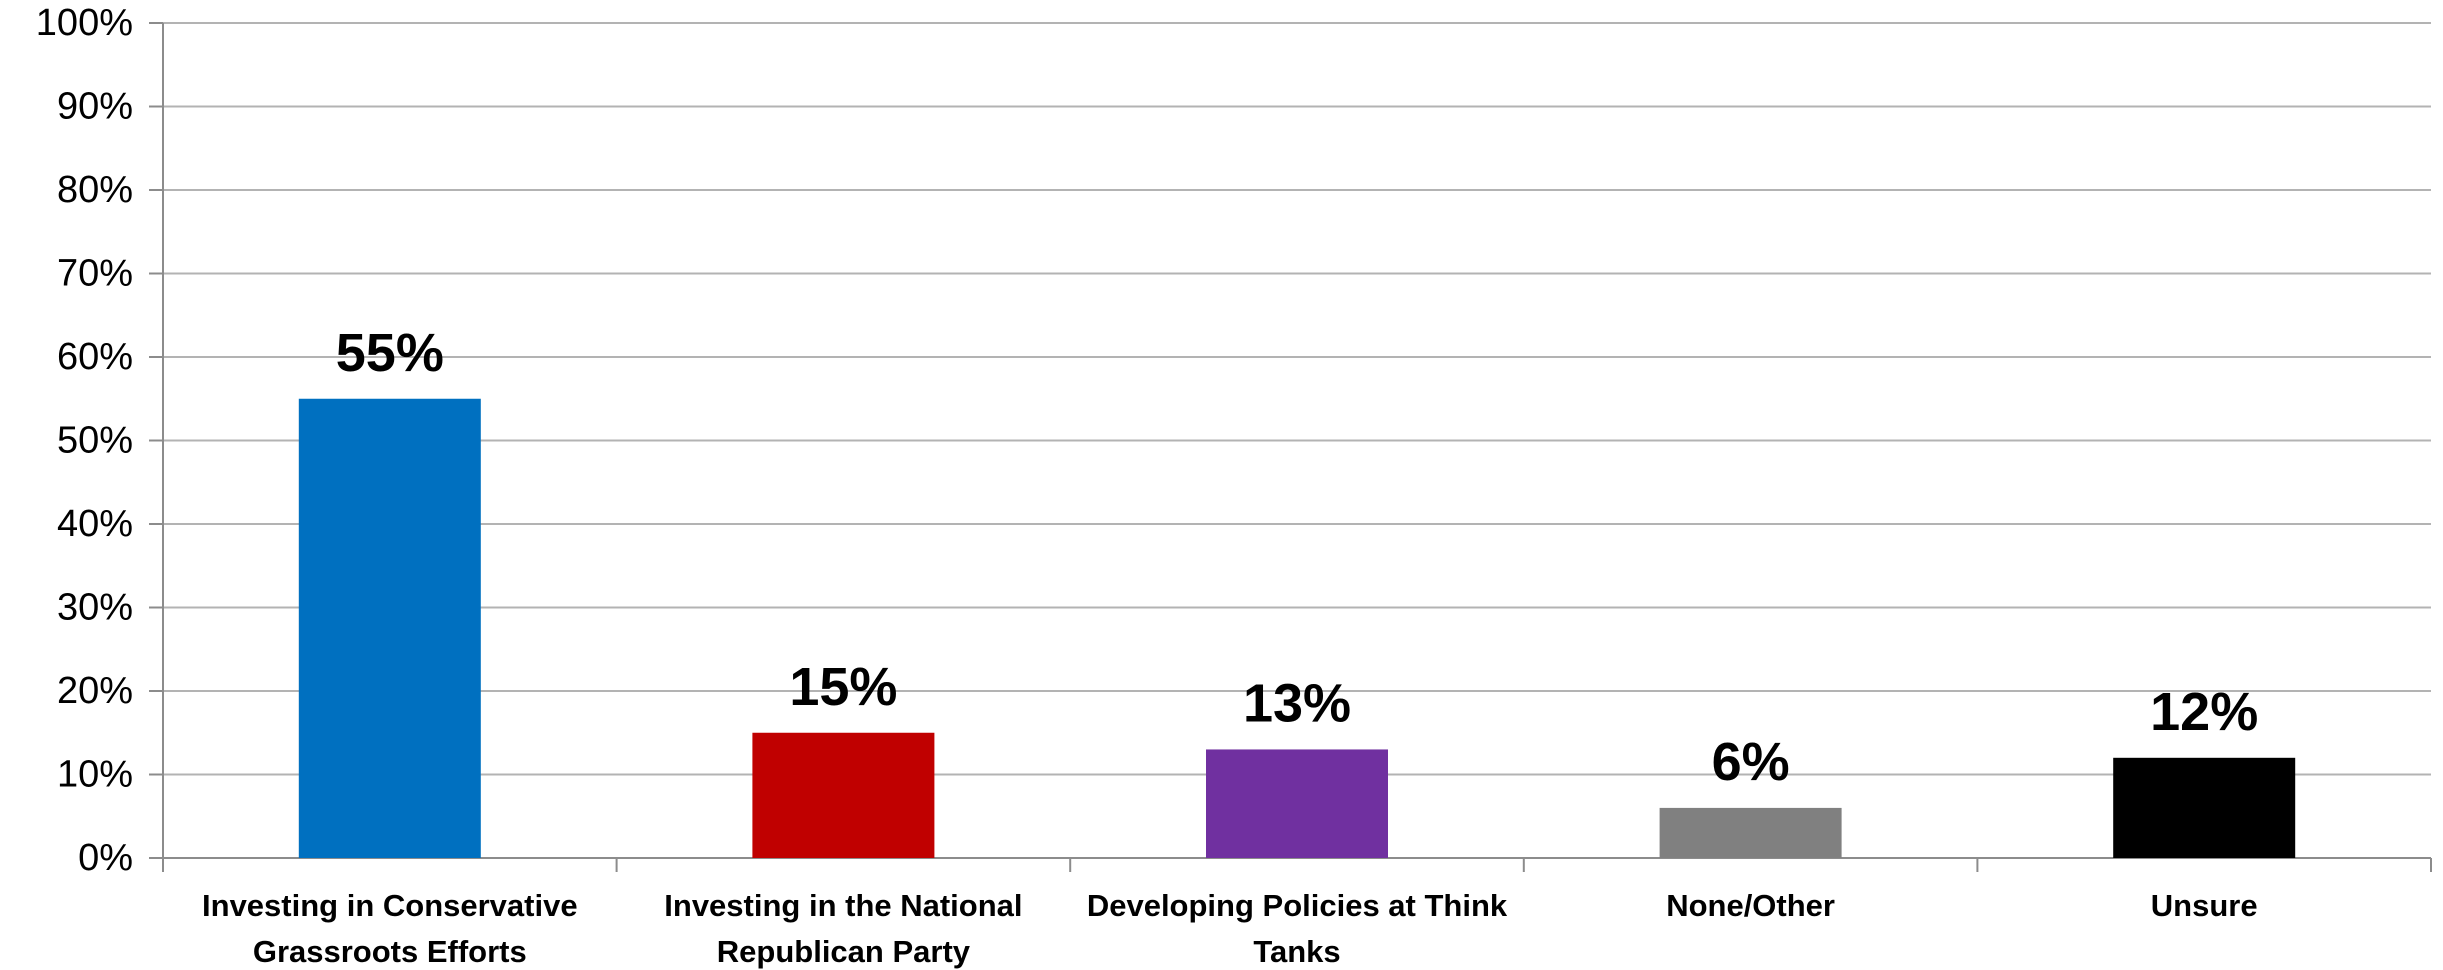 The width and height of the screenshot is (2443, 970). What do you see at coordinates (2204, 712) in the screenshot?
I see `data-label: 12%` at bounding box center [2204, 712].